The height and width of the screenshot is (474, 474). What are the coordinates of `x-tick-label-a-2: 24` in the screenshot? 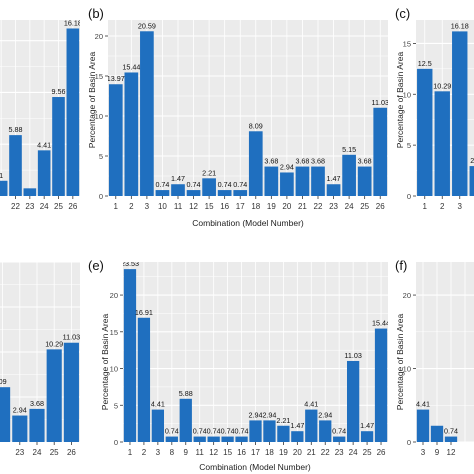 It's located at (44, 206).